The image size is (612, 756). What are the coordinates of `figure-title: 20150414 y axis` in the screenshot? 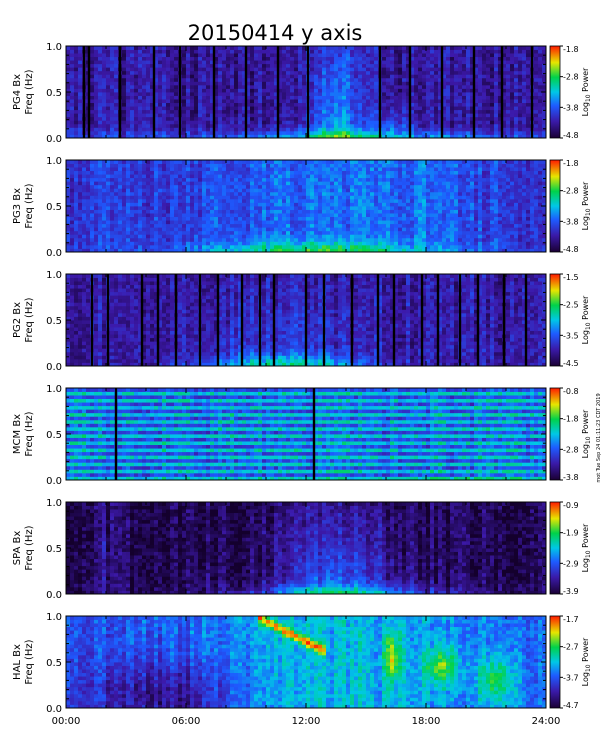 It's located at (275, 33).